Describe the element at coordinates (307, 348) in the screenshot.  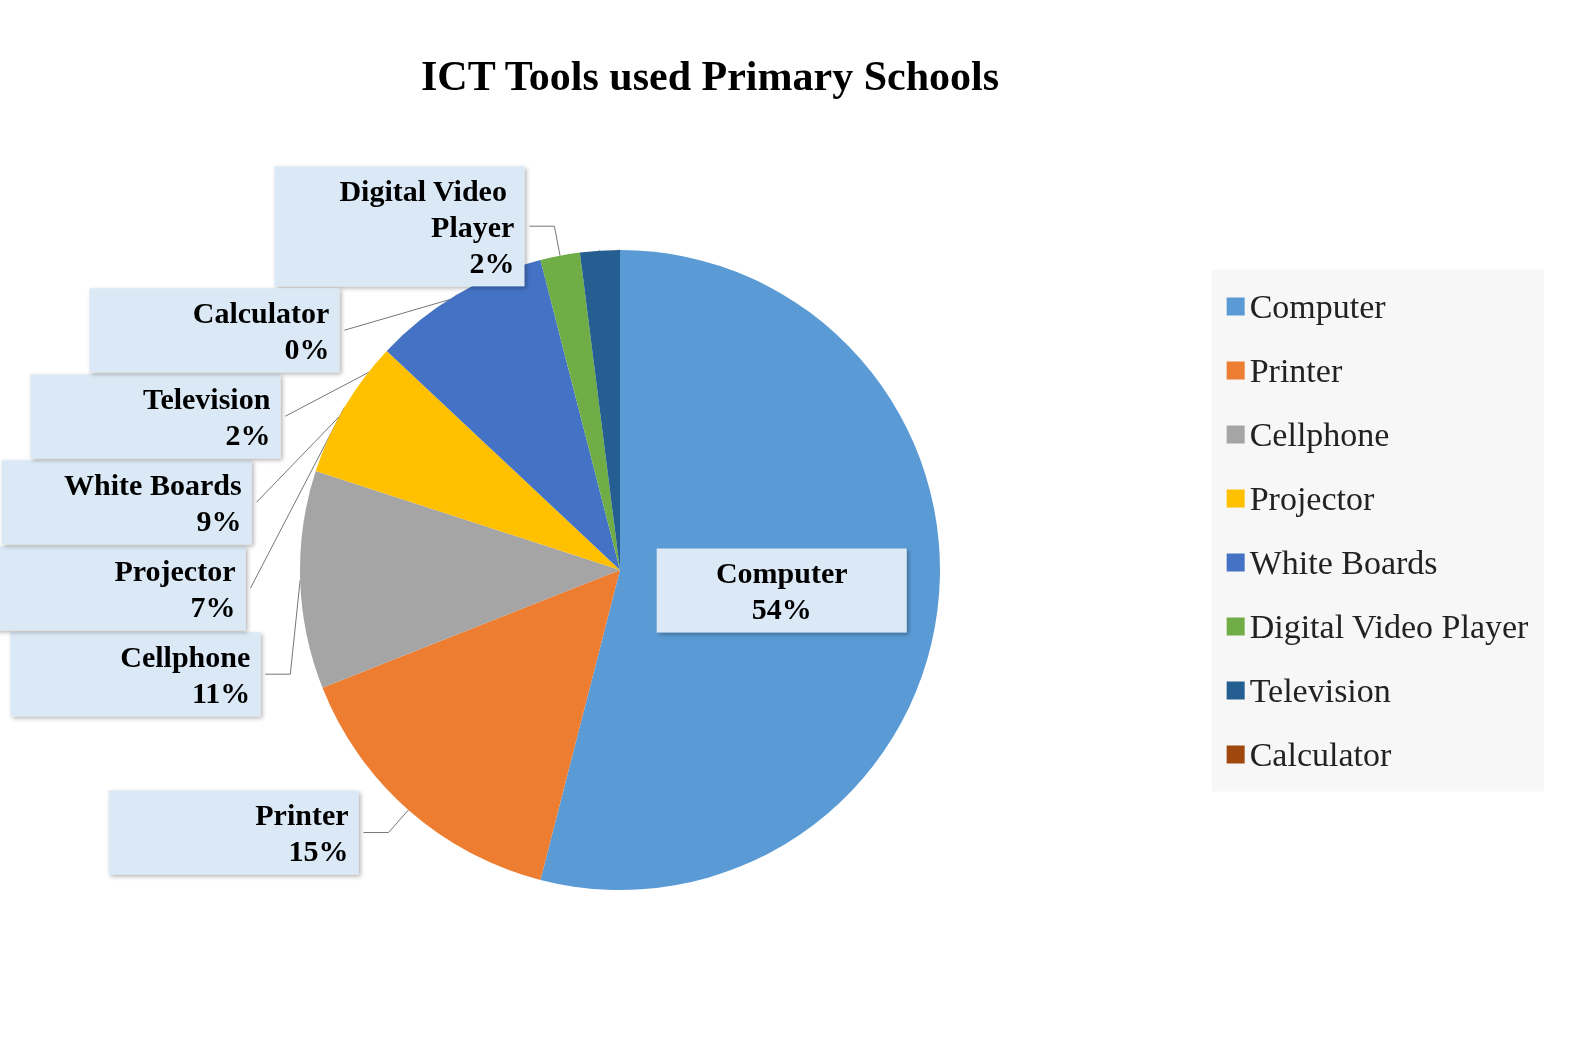
I see `text: 0%` at that location.